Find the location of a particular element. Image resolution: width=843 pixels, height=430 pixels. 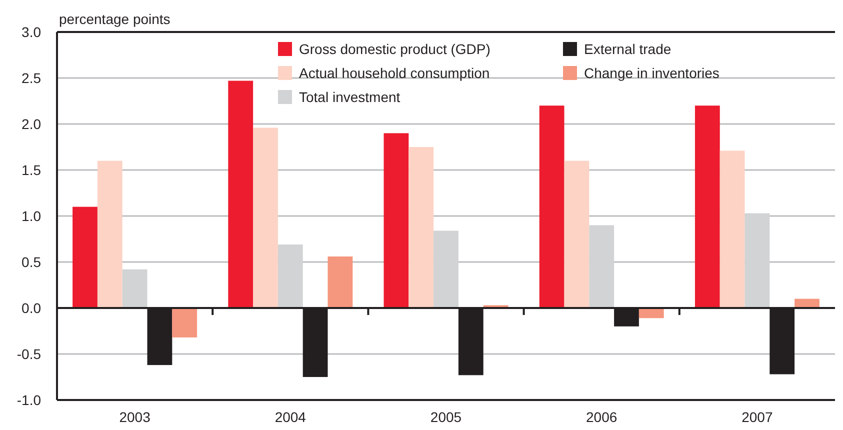

y-tick-label: 3.0 is located at coordinates (32, 32).